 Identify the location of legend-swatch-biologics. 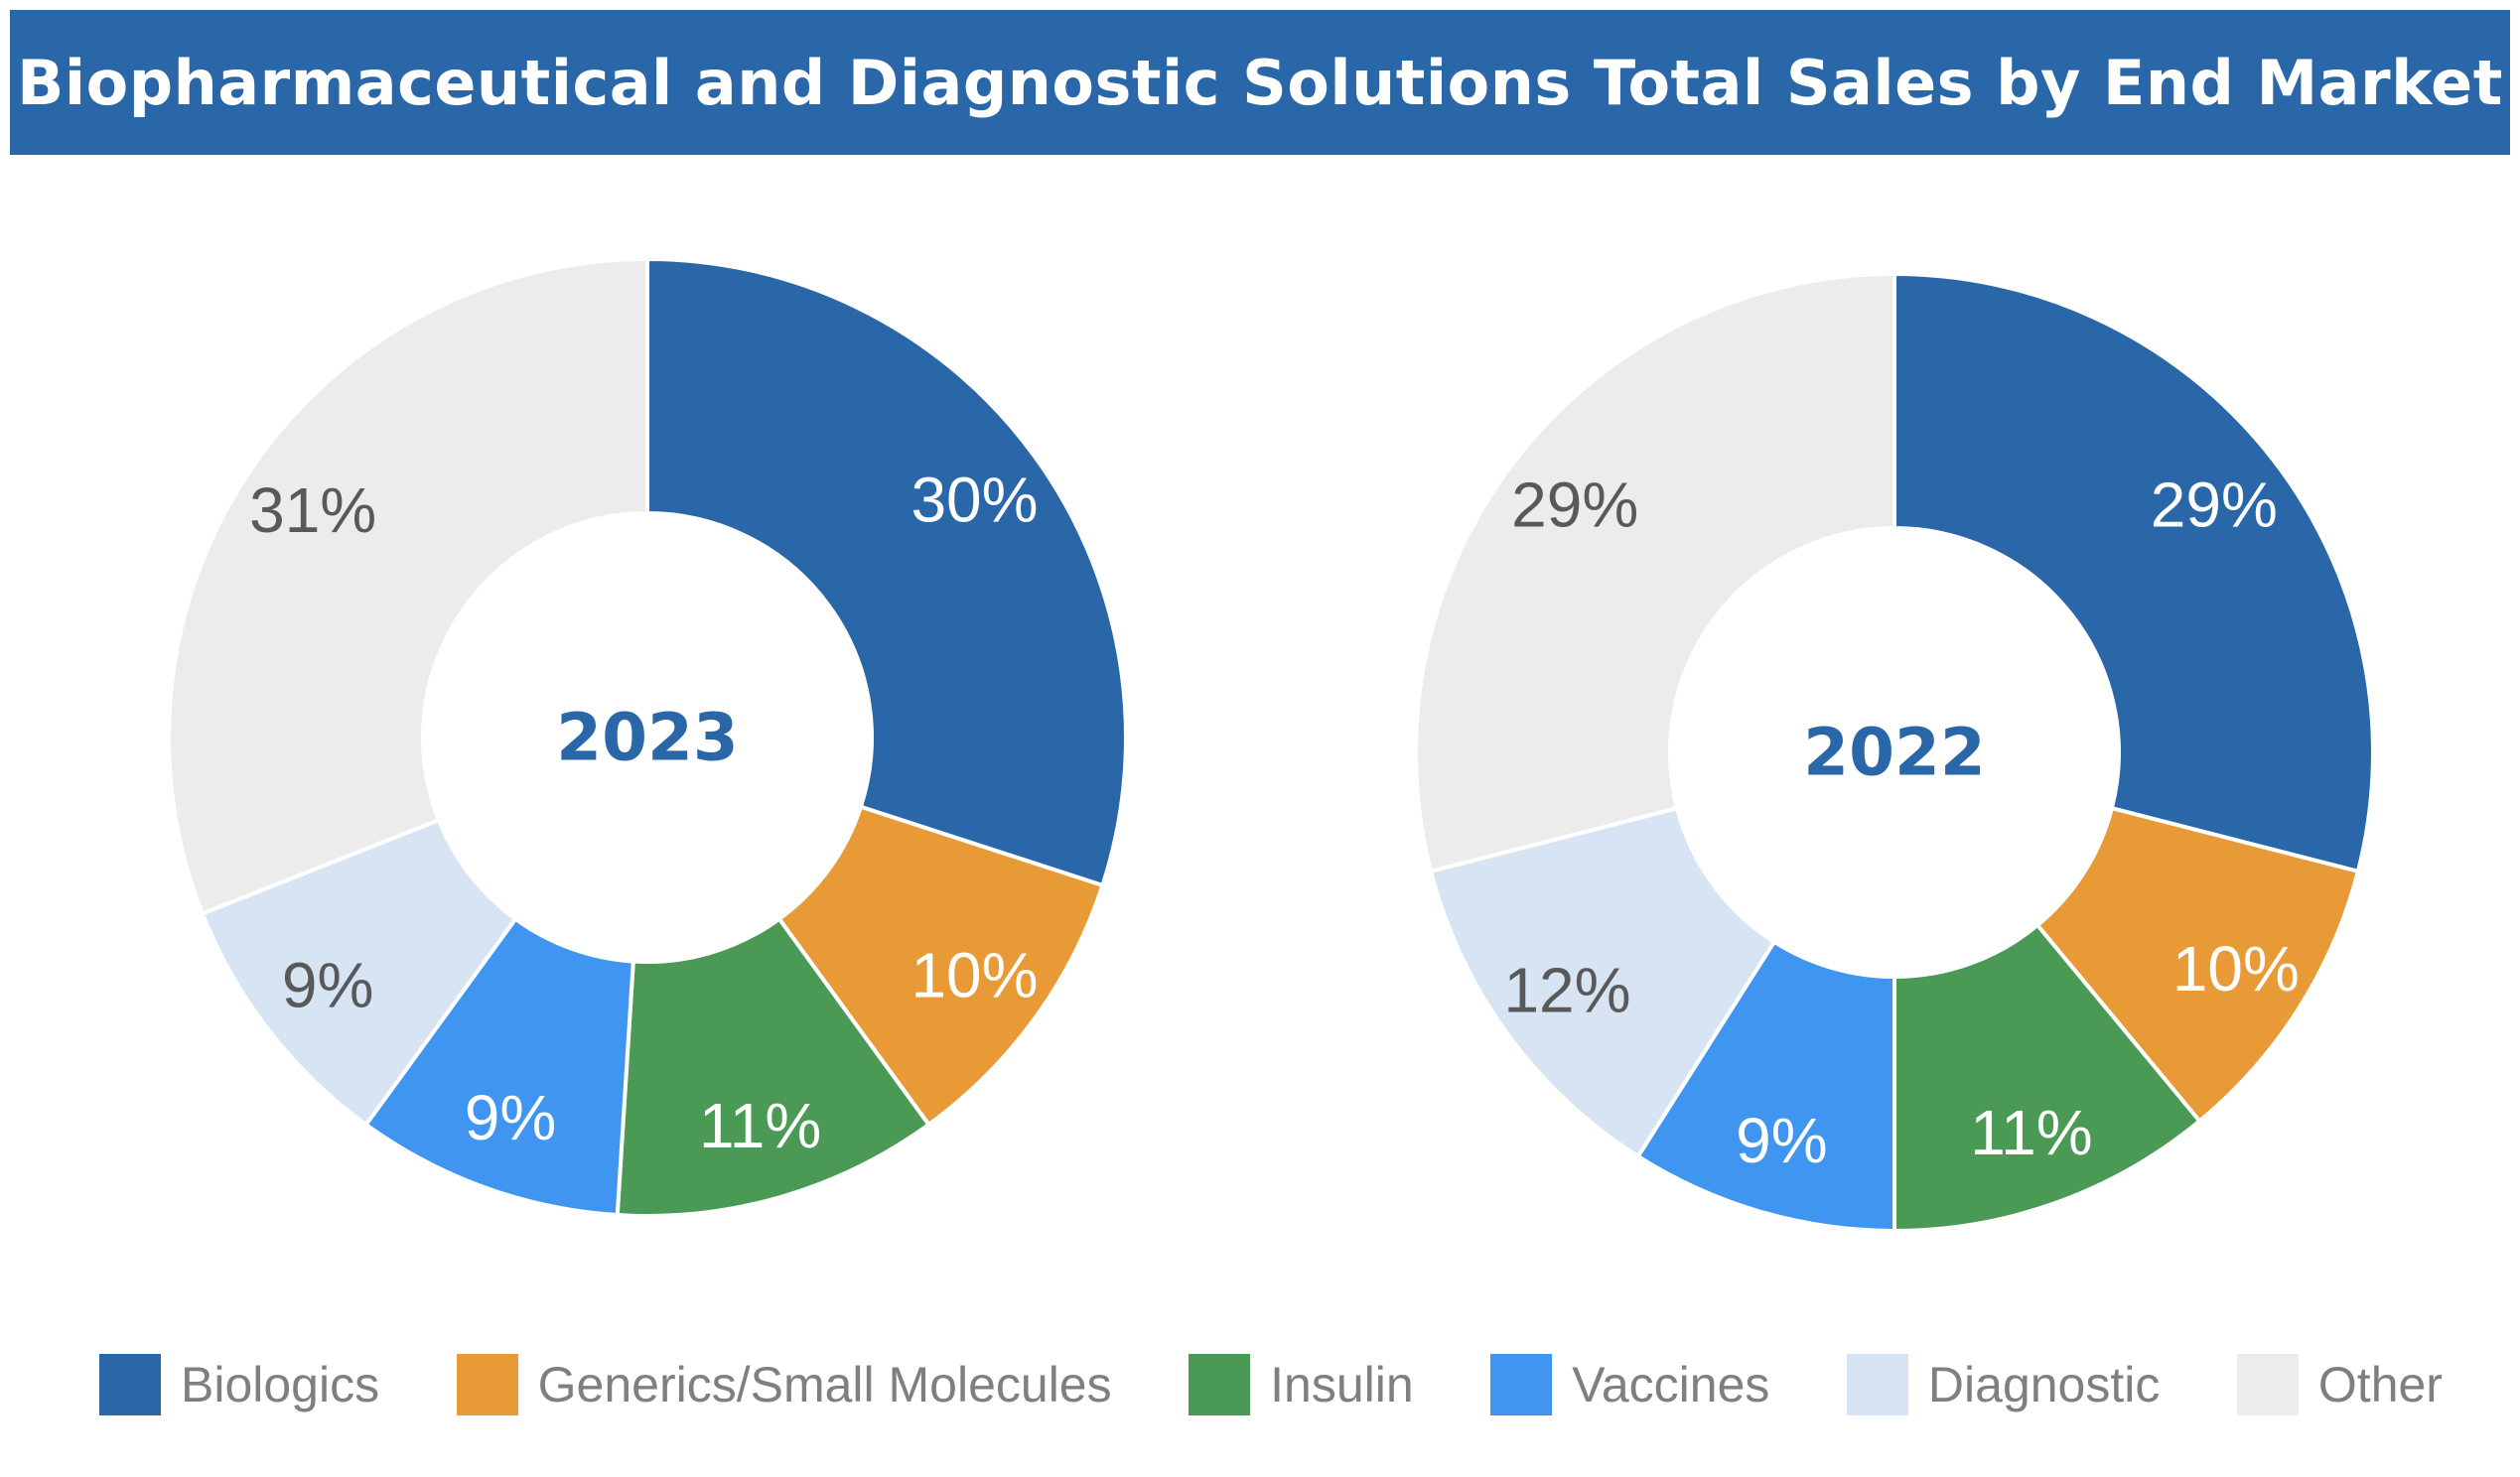
(130, 1384).